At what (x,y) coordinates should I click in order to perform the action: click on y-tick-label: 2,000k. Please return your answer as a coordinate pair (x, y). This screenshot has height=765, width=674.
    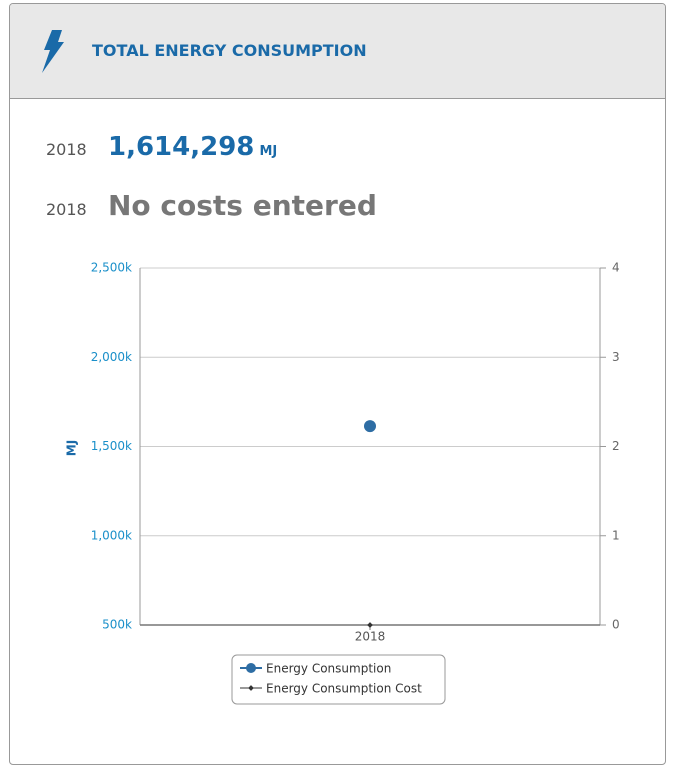
    Looking at the image, I should click on (111, 357).